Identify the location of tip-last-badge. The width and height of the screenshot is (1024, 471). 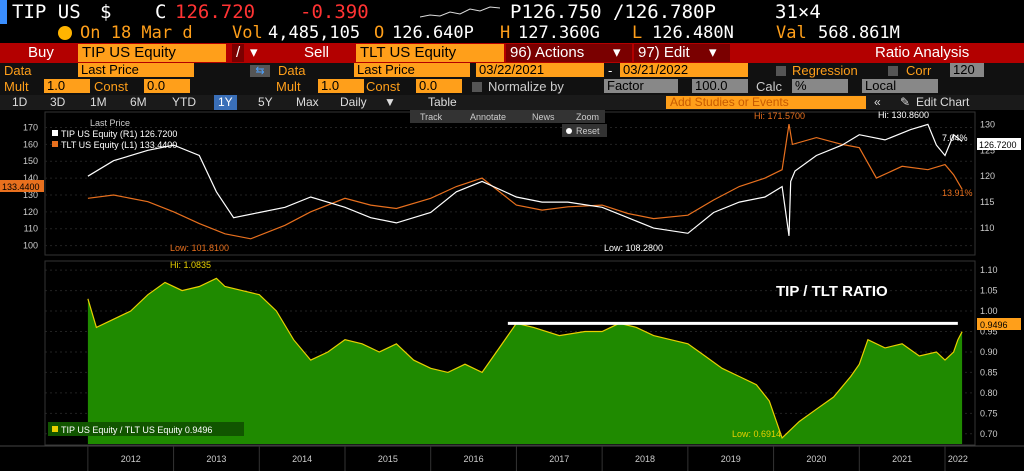
(999, 144).